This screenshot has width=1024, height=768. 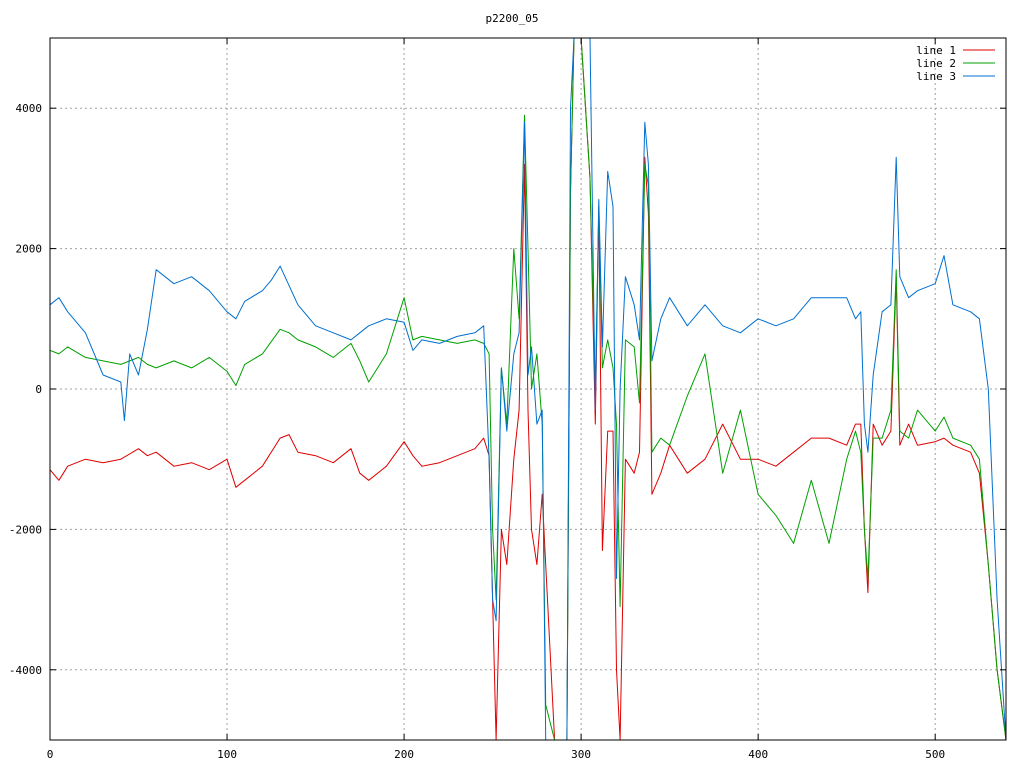 I want to click on legend-label: line 3, so click(x=936, y=76).